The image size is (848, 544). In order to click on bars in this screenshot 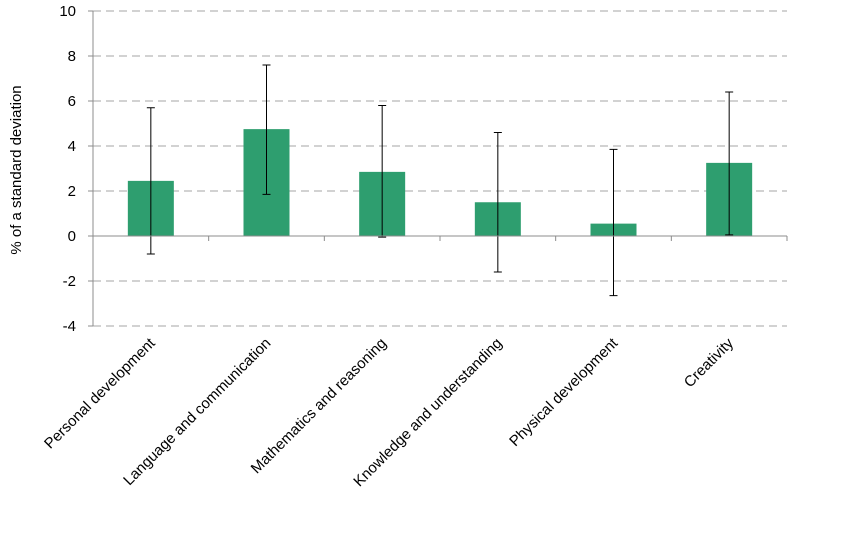, I will do `click(440, 182)`.